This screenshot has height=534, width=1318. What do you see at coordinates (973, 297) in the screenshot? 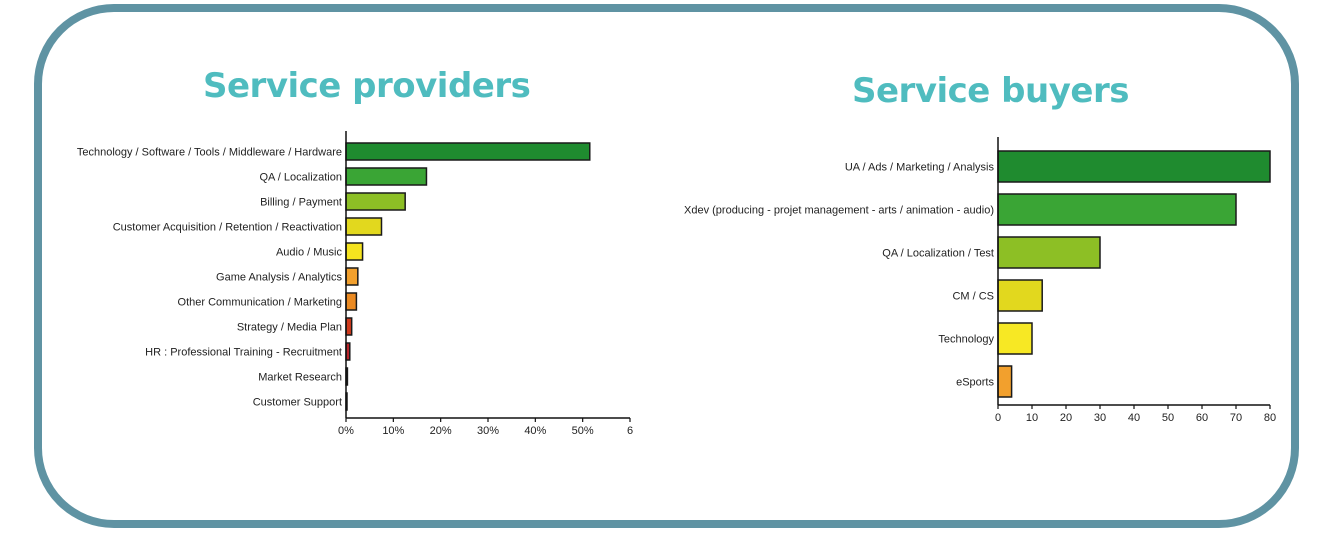
I see `category-label: CM / CS` at bounding box center [973, 297].